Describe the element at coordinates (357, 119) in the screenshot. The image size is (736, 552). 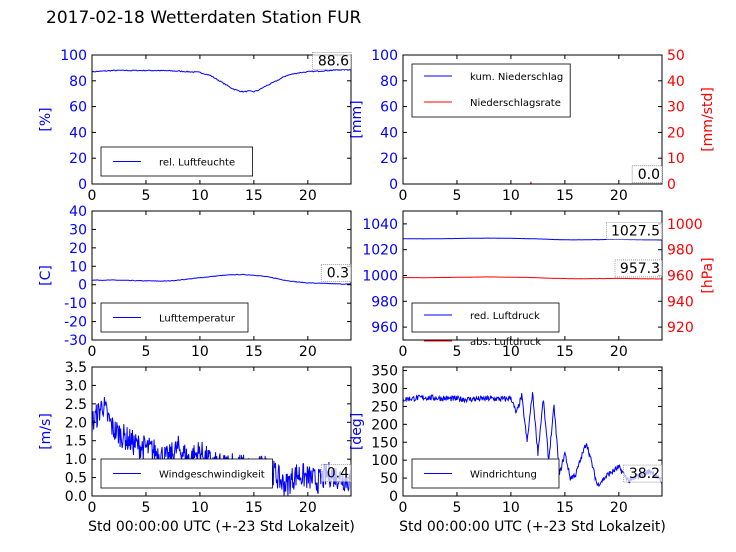
I see `y-axis-label: [mm]` at that location.